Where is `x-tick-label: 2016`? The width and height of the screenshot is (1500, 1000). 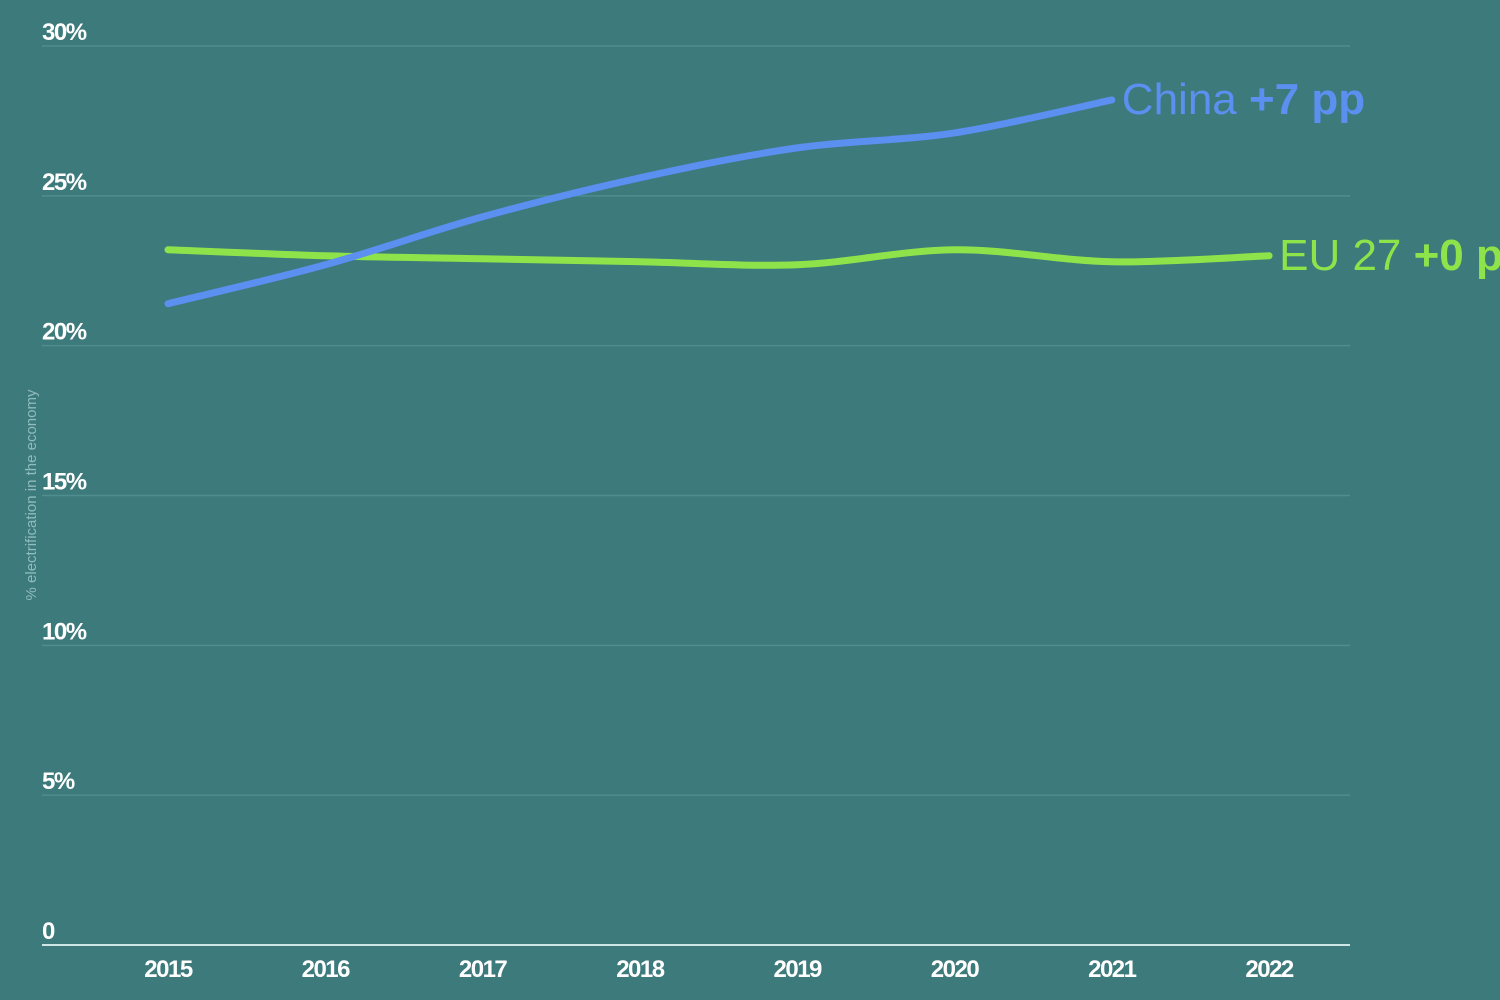
x-tick-label: 2016 is located at coordinates (326, 969).